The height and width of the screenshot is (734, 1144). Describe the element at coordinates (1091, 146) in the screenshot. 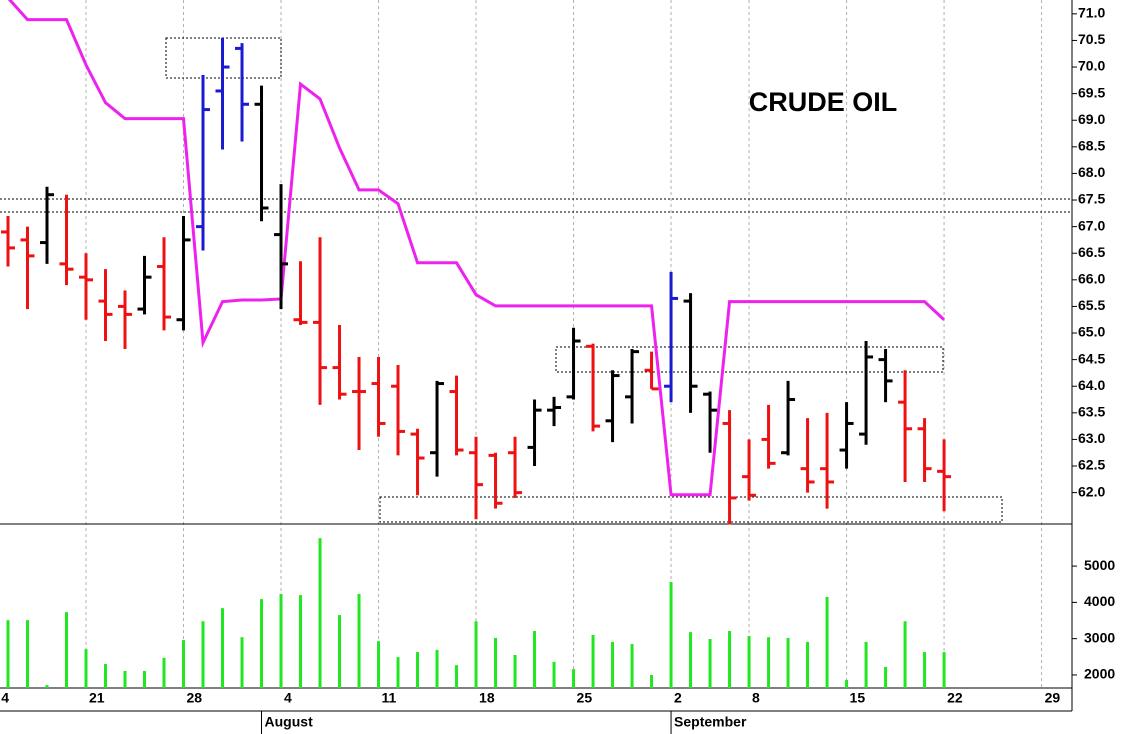

I see `y-tick-label: 68.5` at that location.